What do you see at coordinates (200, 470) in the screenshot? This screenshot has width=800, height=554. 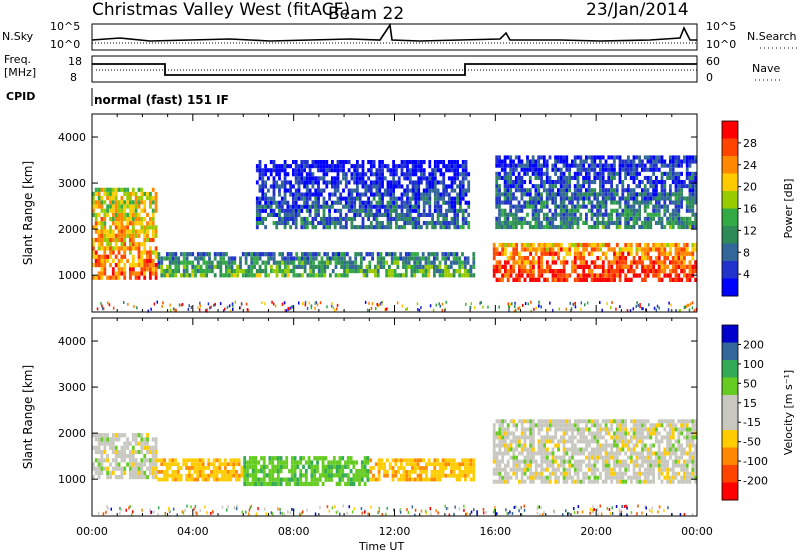 I see `velocity-feature-midday-ground` at bounding box center [200, 470].